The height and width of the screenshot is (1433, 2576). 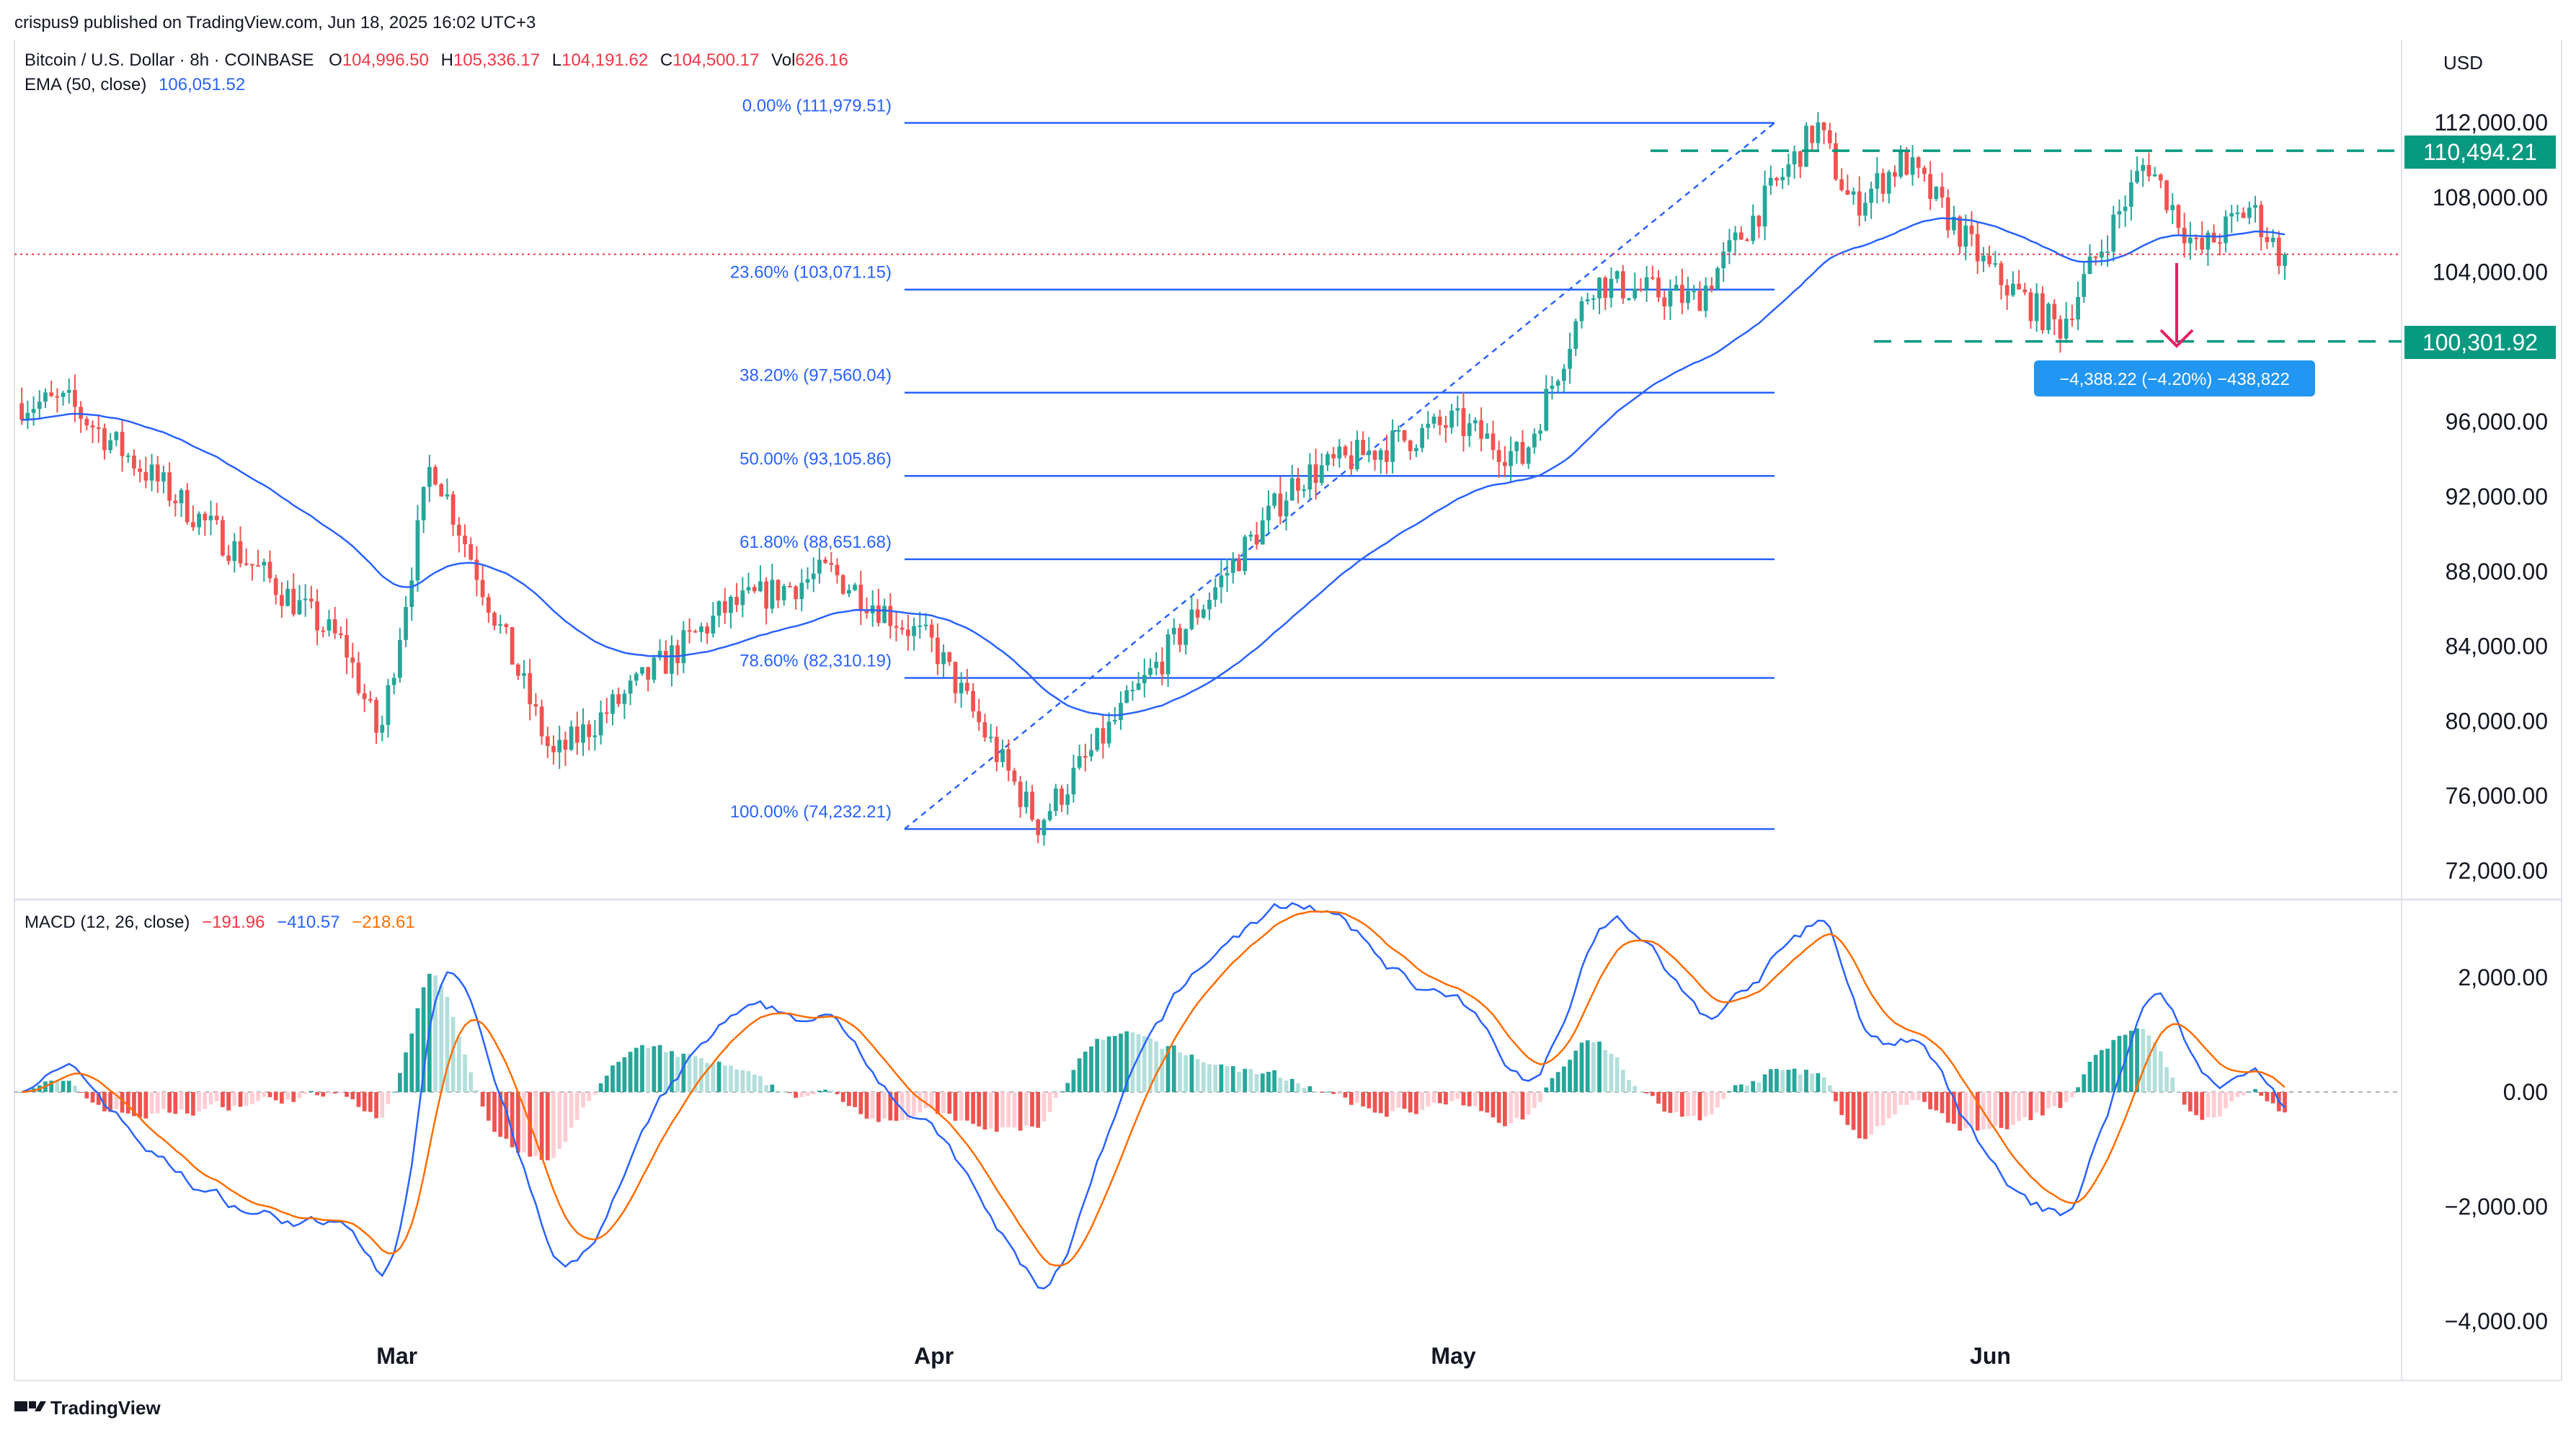 What do you see at coordinates (2497, 647) in the screenshot?
I see `price-tick-label: 84,000.00` at bounding box center [2497, 647].